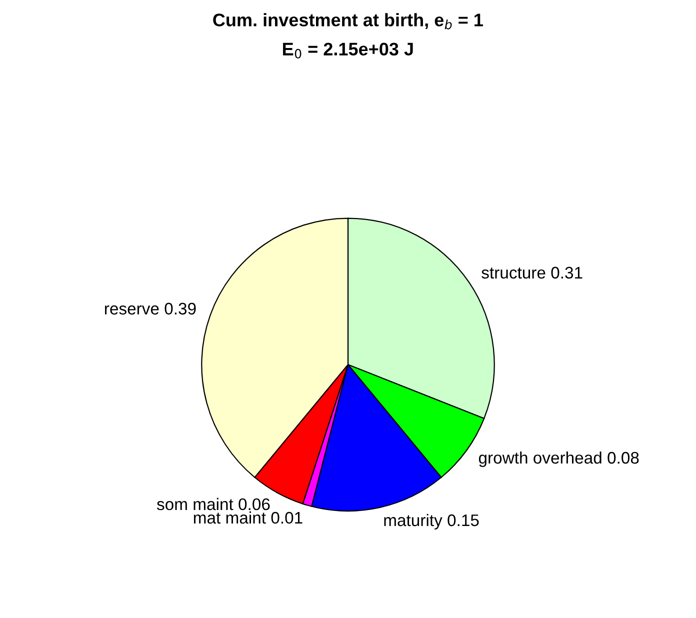  What do you see at coordinates (150, 308) in the screenshot?
I see `slice-label: reserve 0.39` at bounding box center [150, 308].